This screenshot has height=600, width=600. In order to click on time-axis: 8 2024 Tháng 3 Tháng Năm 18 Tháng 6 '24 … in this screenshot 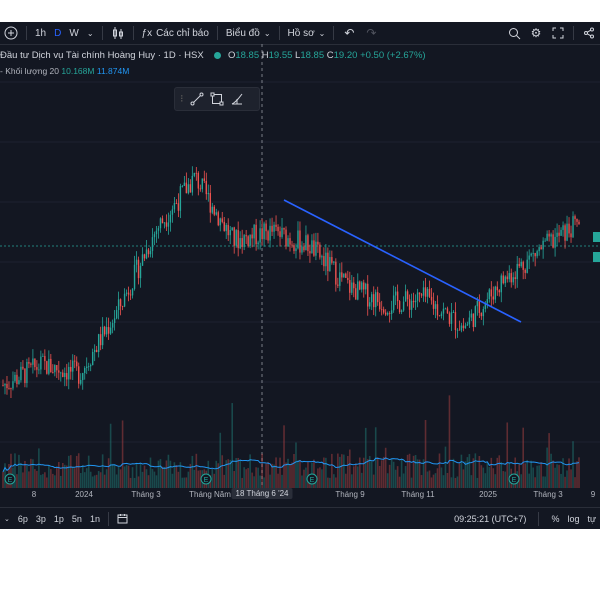, I will do `click(300, 495)`.